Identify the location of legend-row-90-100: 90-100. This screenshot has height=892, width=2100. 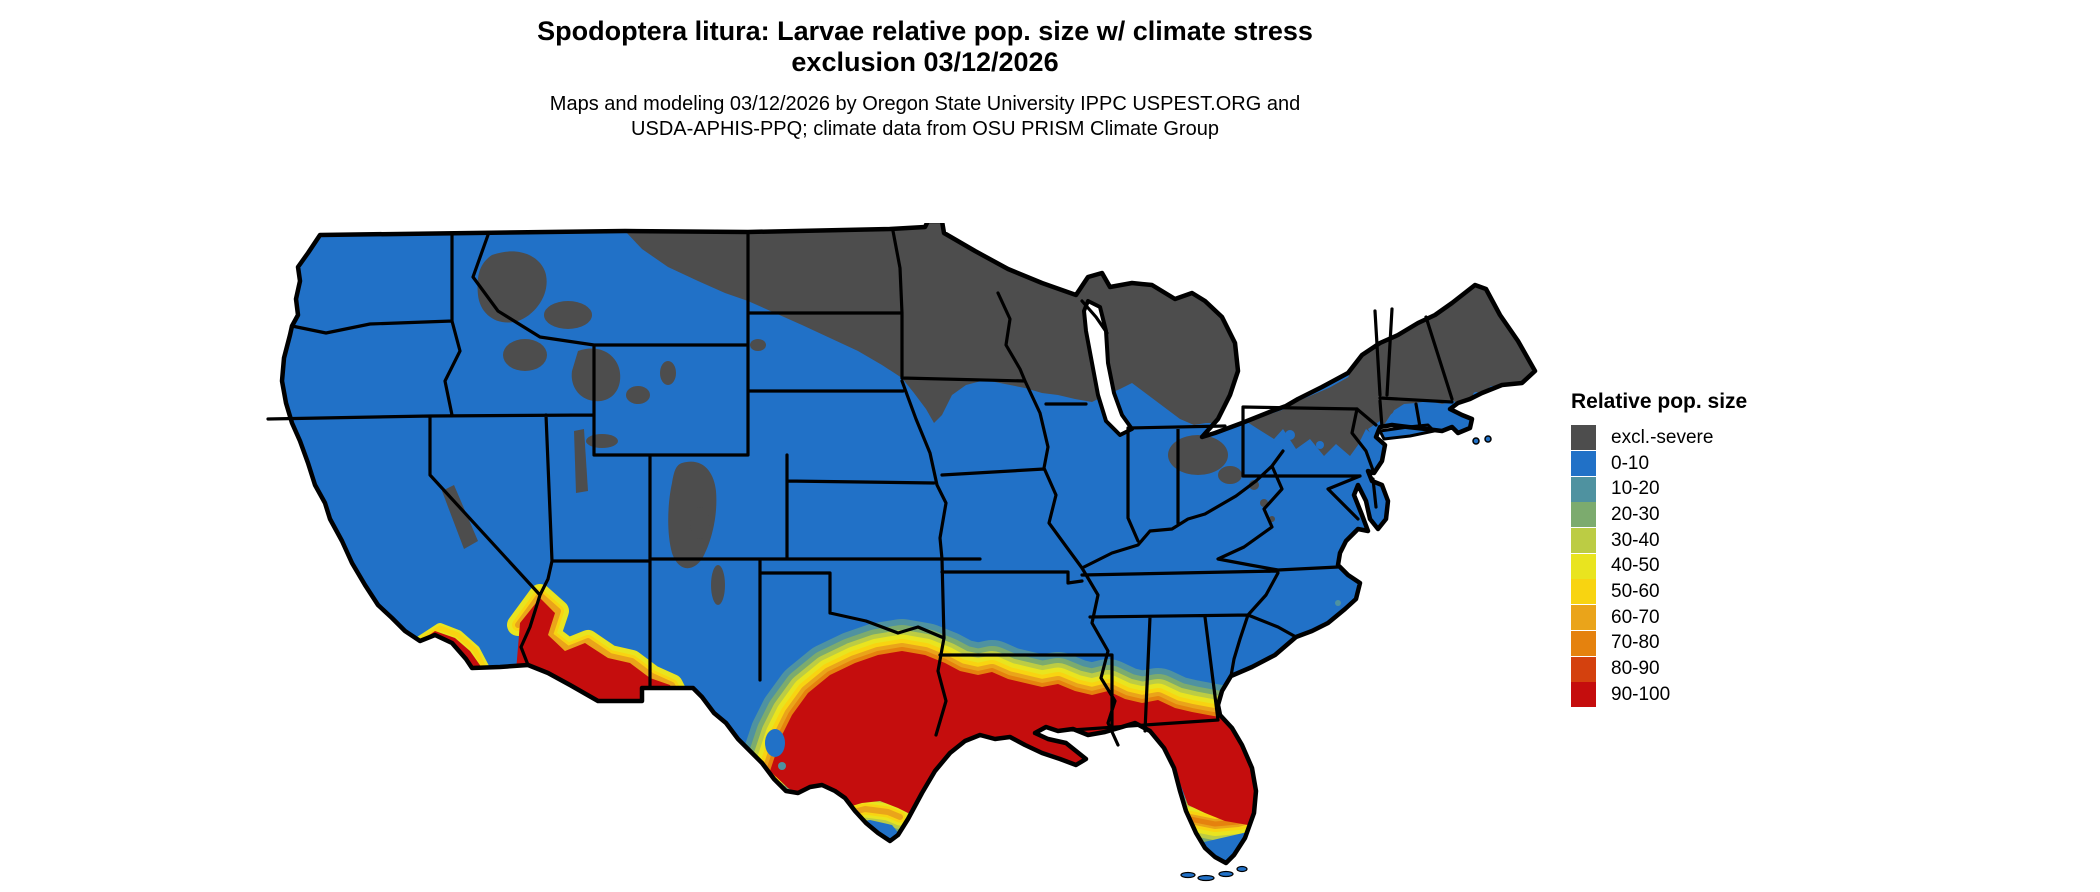
(1721, 695).